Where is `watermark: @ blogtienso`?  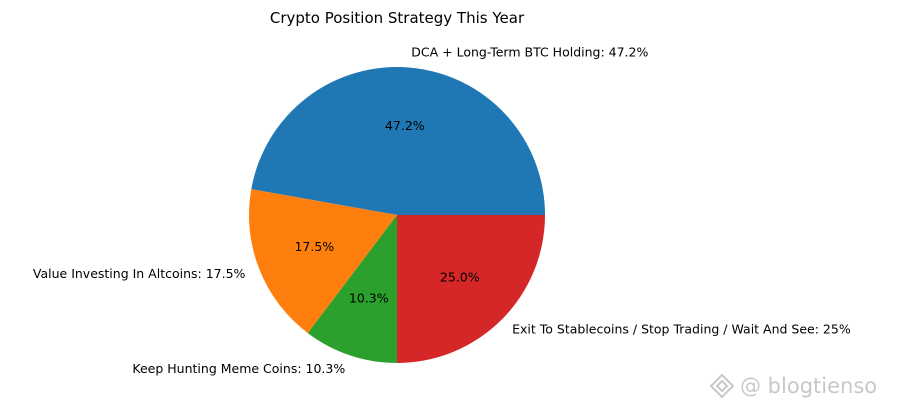 watermark: @ blogtienso is located at coordinates (793, 386).